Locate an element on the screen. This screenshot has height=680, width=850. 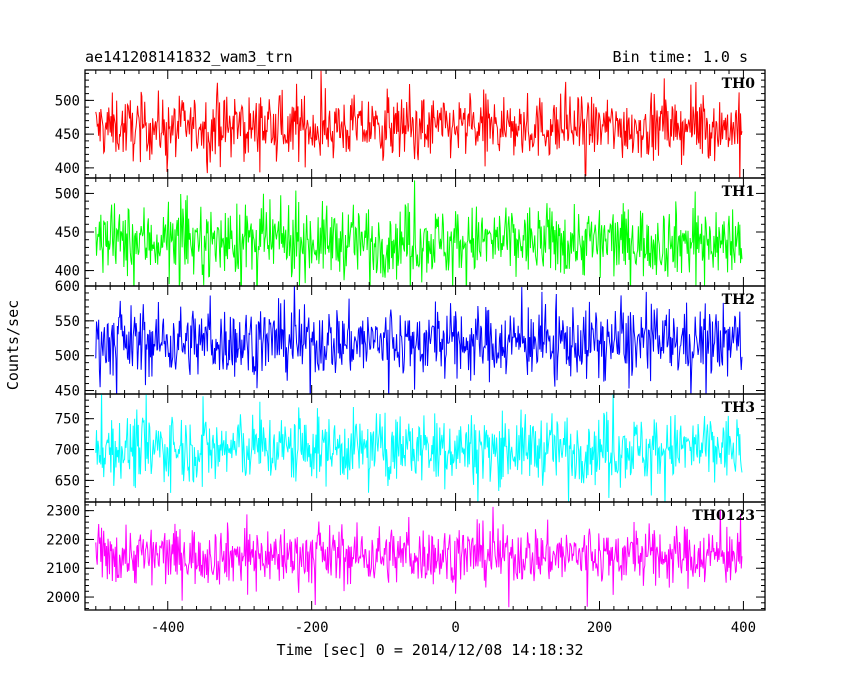
series-line-th0123 is located at coordinates (419, 557).